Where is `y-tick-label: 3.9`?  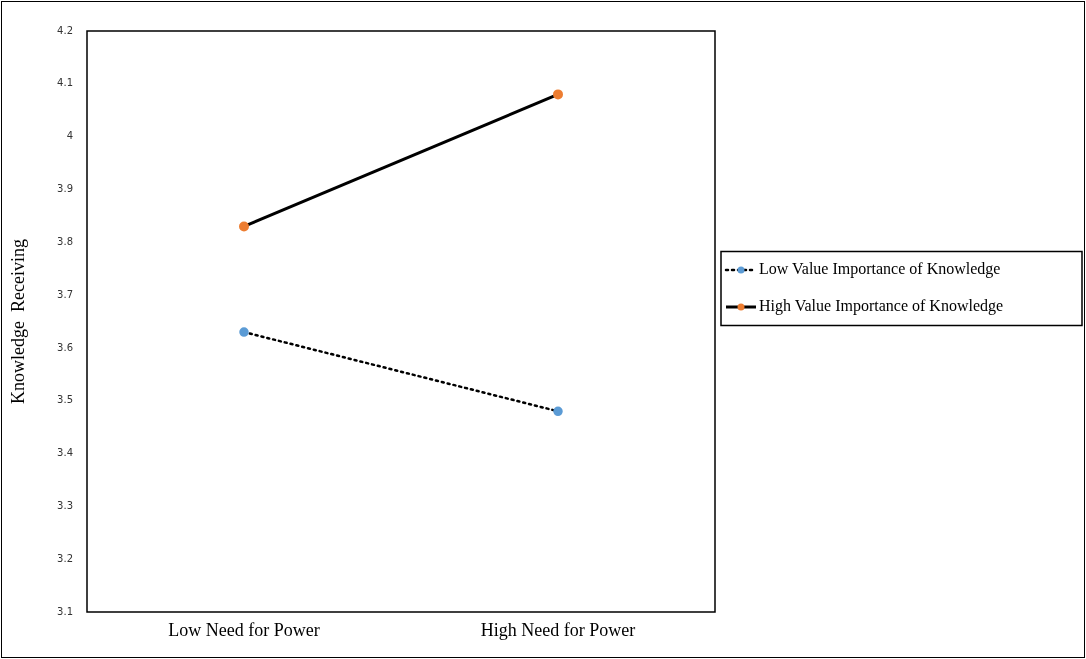 y-tick-label: 3.9 is located at coordinates (65, 189).